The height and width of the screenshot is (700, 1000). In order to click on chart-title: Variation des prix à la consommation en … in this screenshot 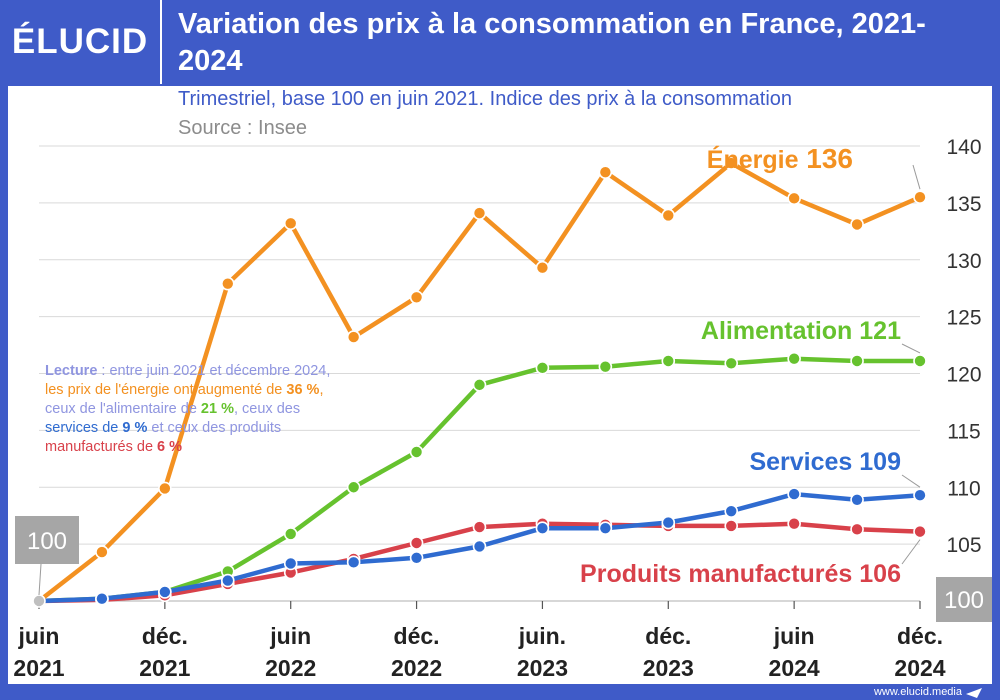, I will do `click(552, 42)`.